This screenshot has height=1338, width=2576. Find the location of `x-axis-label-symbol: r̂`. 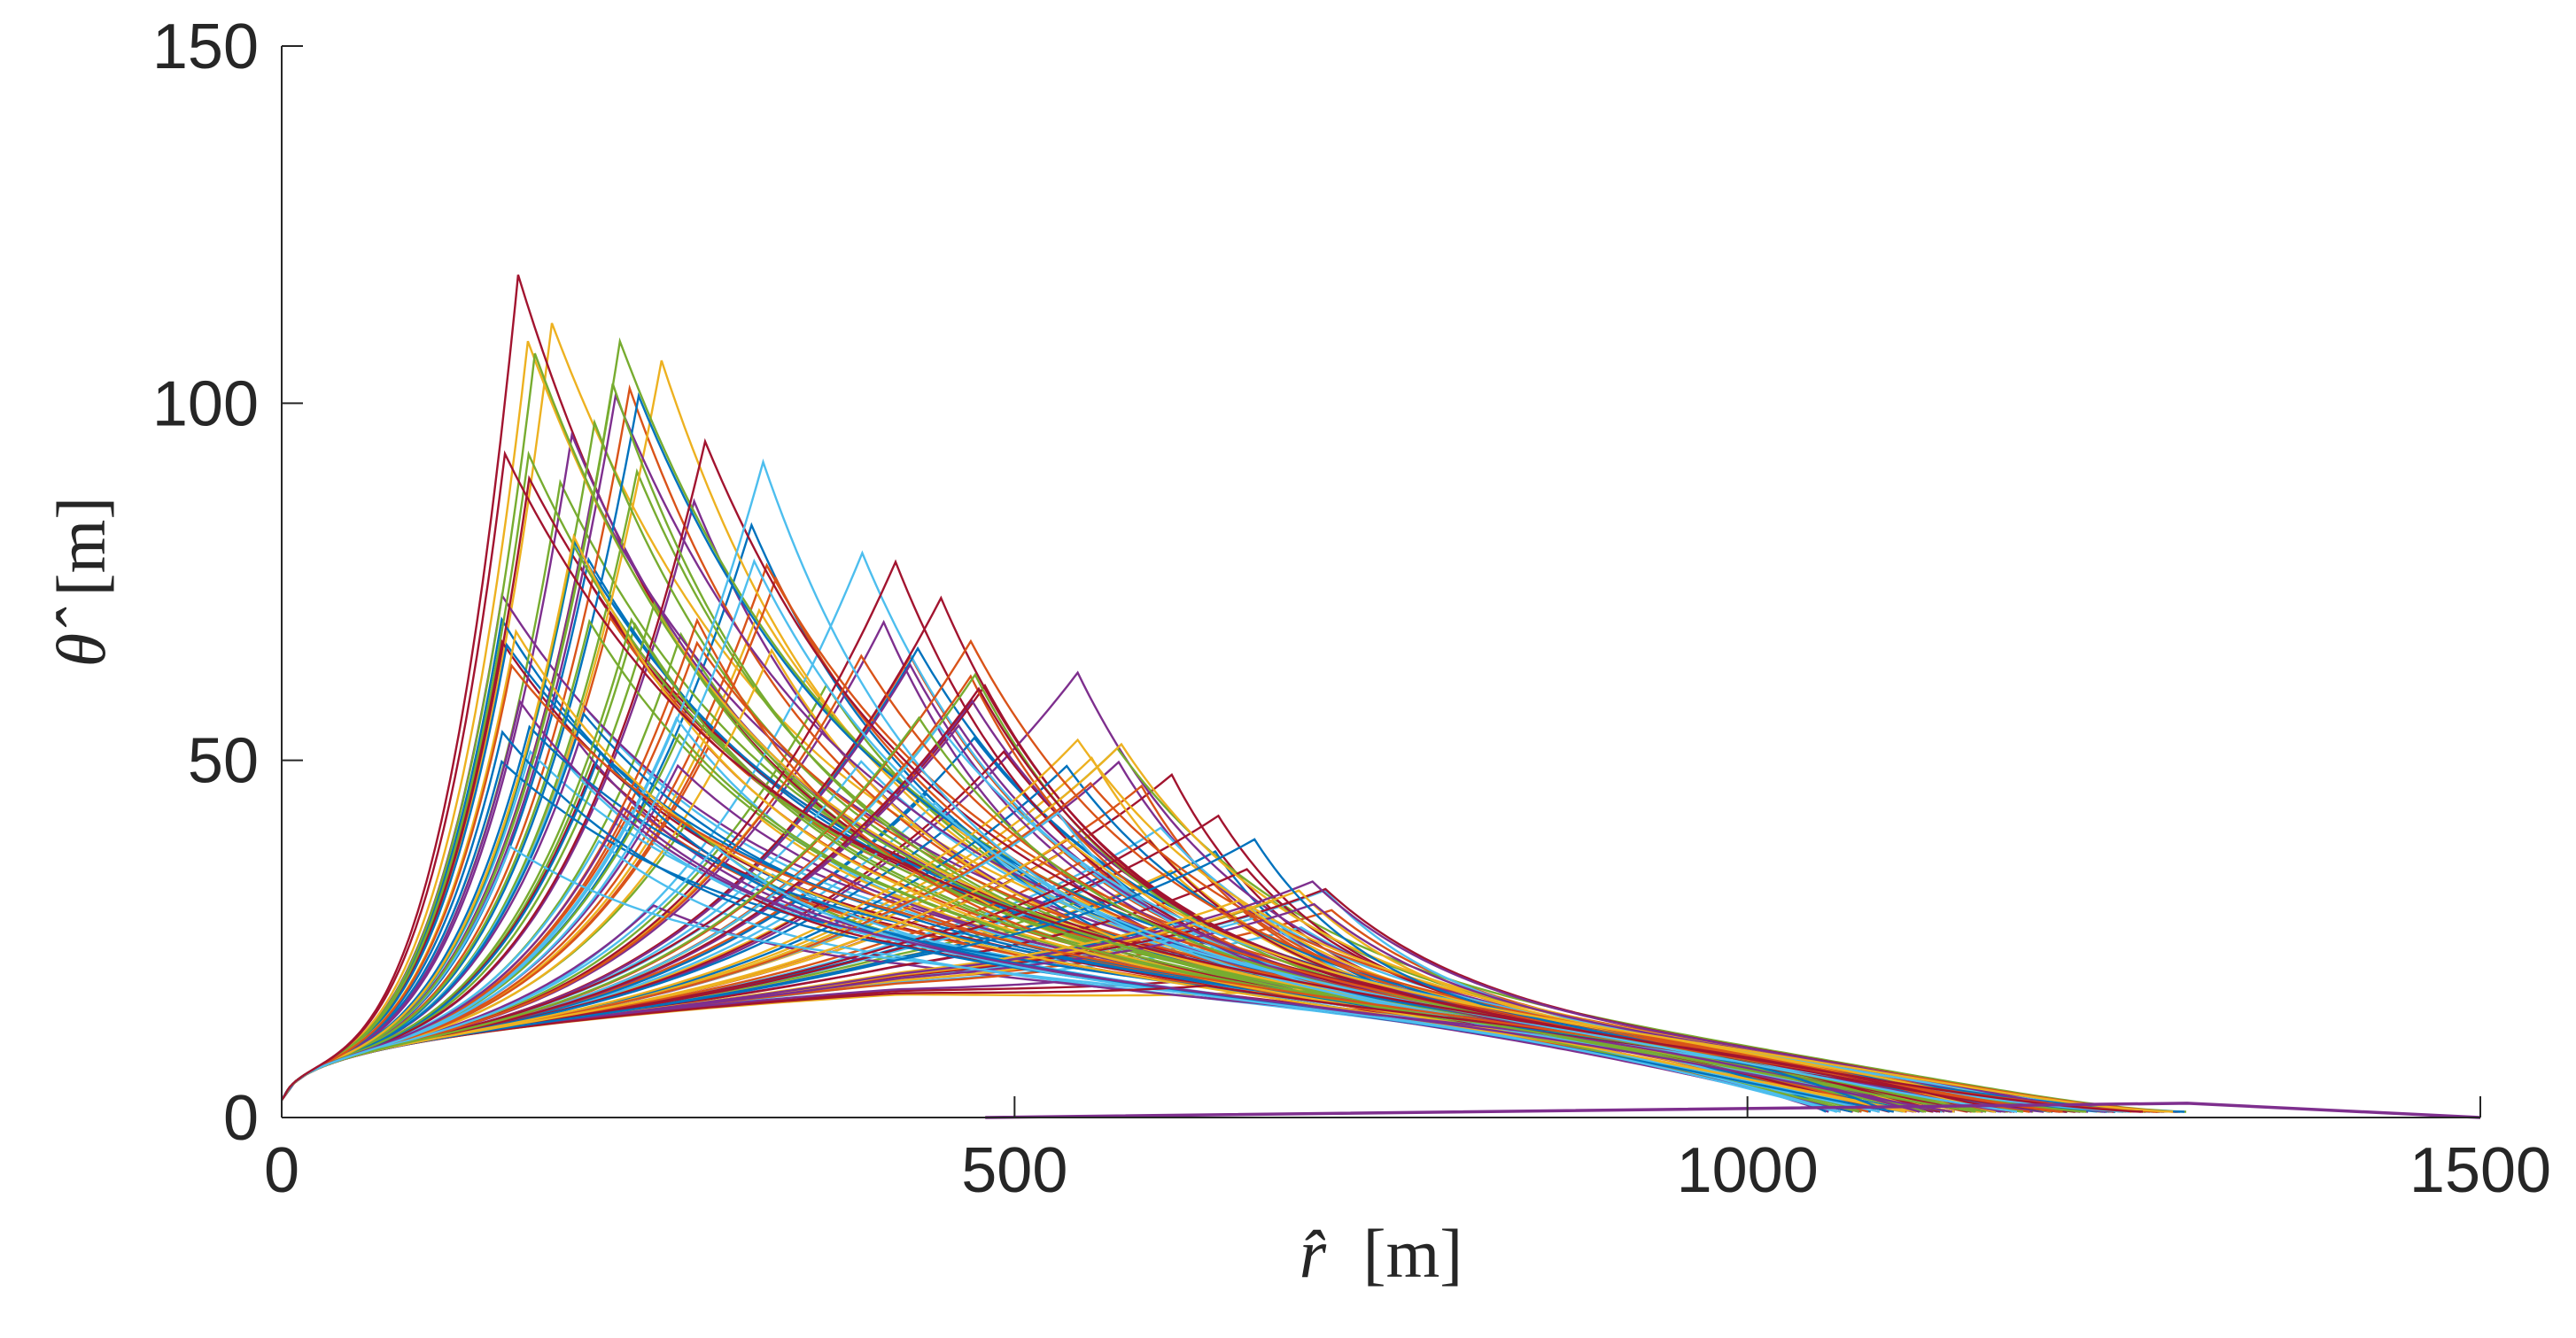

x-axis-label-symbol: r̂ is located at coordinates (1313, 1253).